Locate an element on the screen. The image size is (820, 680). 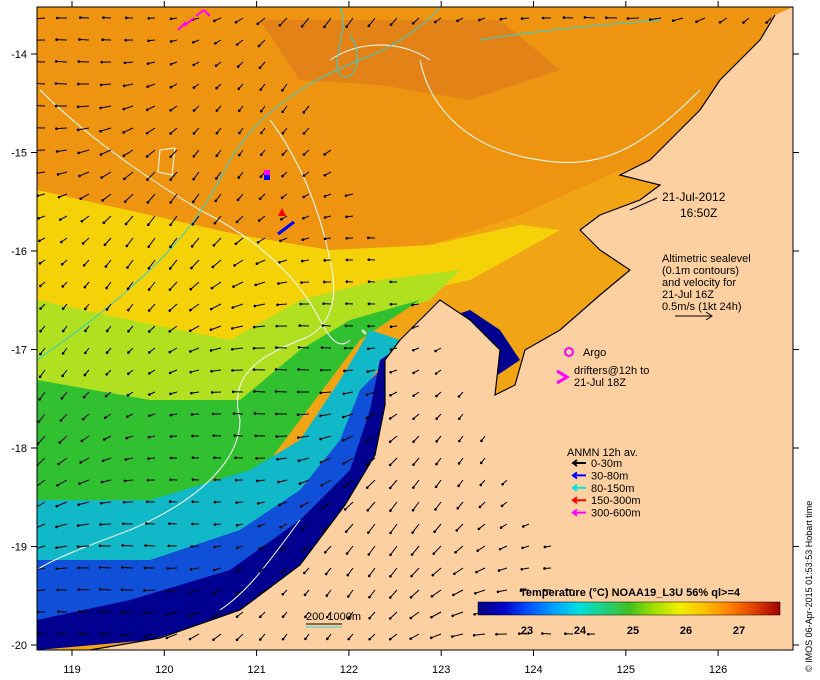
x-tick-label: 126 is located at coordinates (718, 670).